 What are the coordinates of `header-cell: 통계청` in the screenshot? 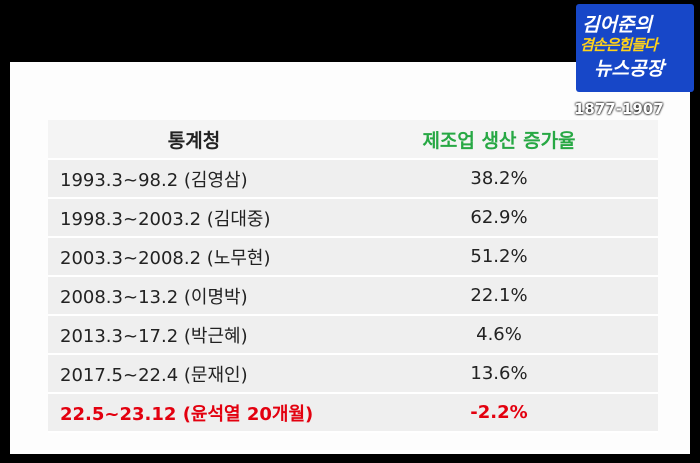 It's located at (194, 140).